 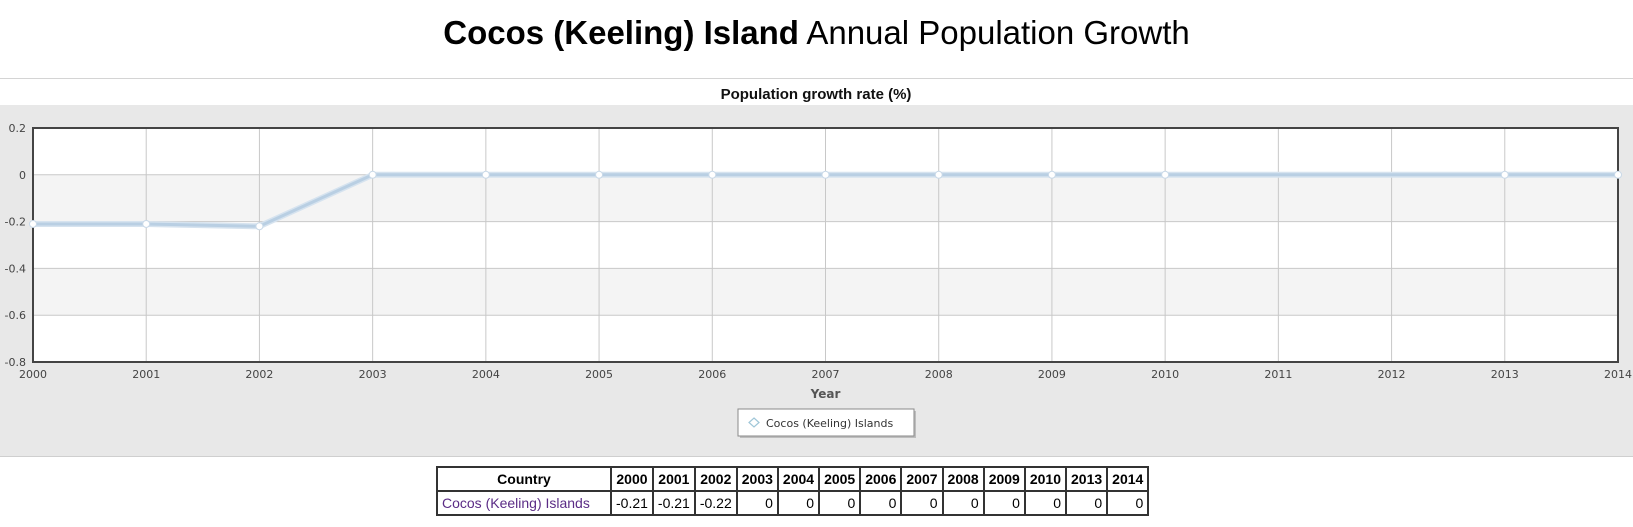 What do you see at coordinates (486, 374) in the screenshot?
I see `x-tick-label: 2004` at bounding box center [486, 374].